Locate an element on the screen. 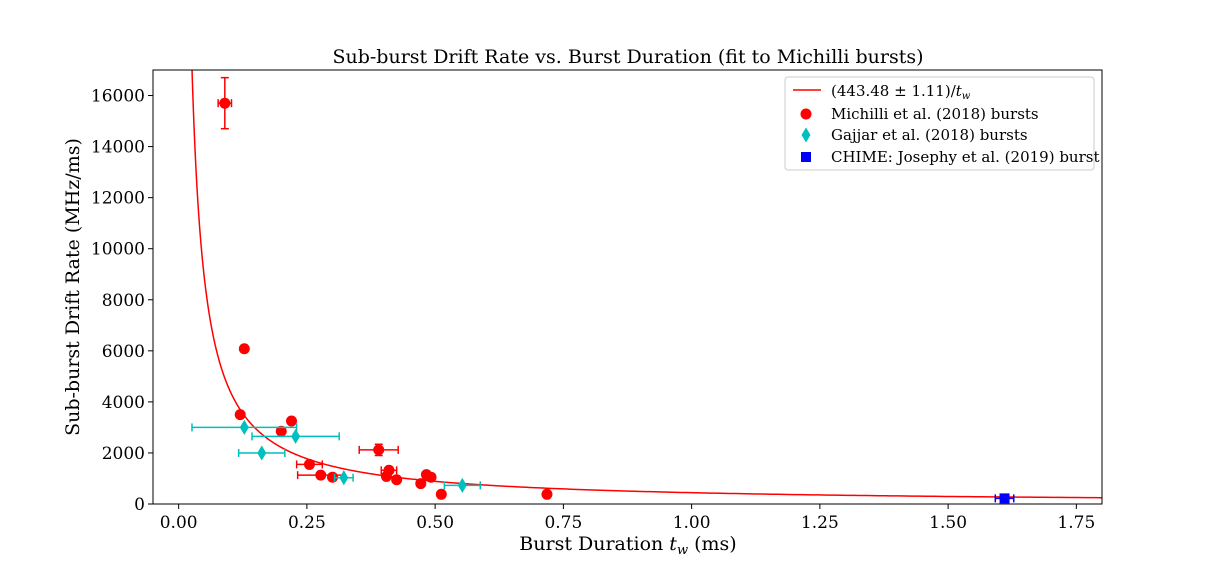 The width and height of the screenshot is (1224, 581). legend-fit-label-main: (443.48 ± 1.11)/ is located at coordinates (894, 91).